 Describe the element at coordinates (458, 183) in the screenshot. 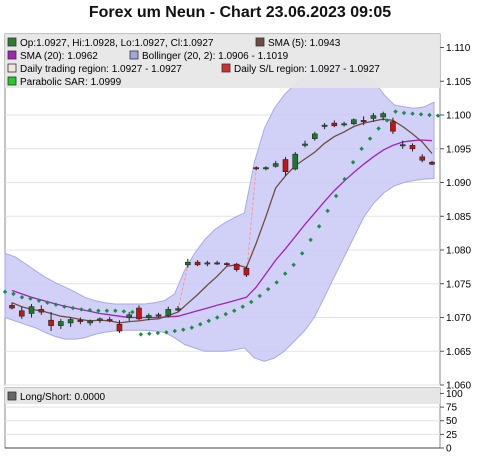

I see `y-tick-label: 1.090` at that location.